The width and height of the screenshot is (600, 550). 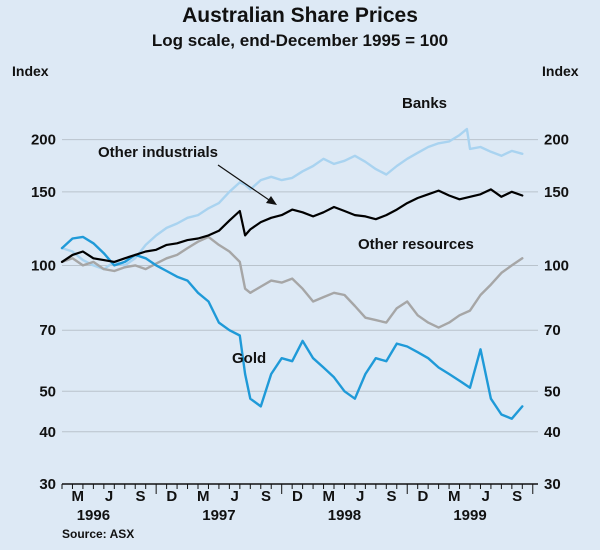 What do you see at coordinates (98, 534) in the screenshot?
I see `source-note: Source: ASX` at bounding box center [98, 534].